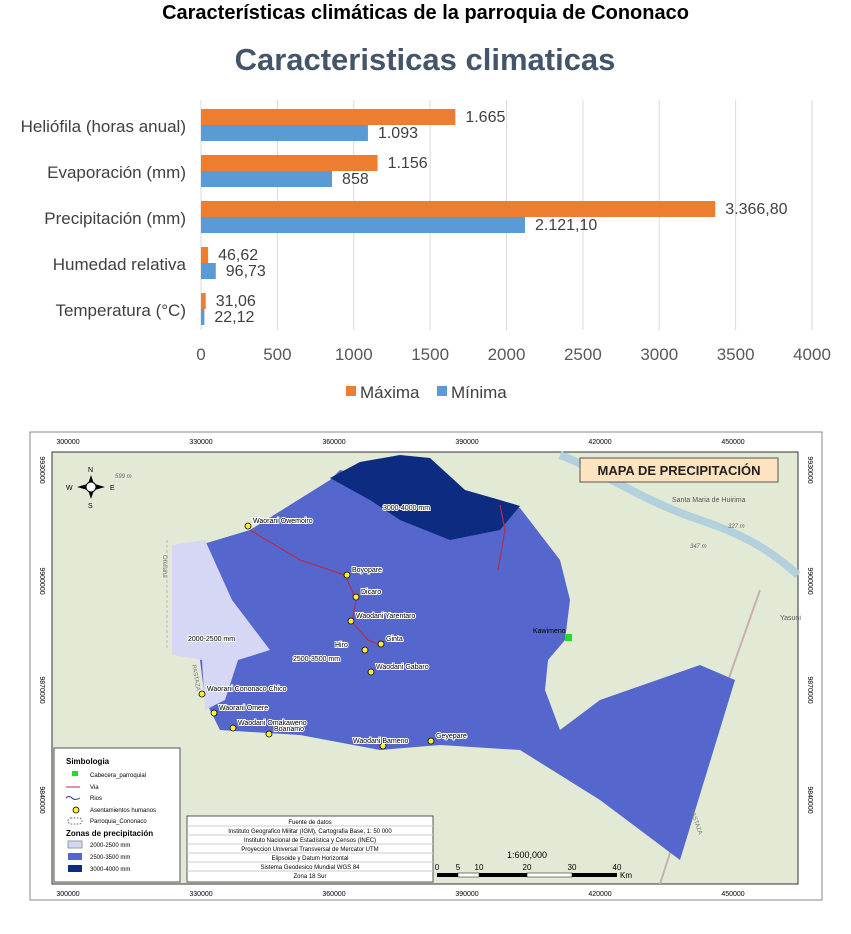 The height and width of the screenshot is (934, 851). What do you see at coordinates (527, 855) in the screenshot?
I see `scale-ratio: 1:600,000` at bounding box center [527, 855].